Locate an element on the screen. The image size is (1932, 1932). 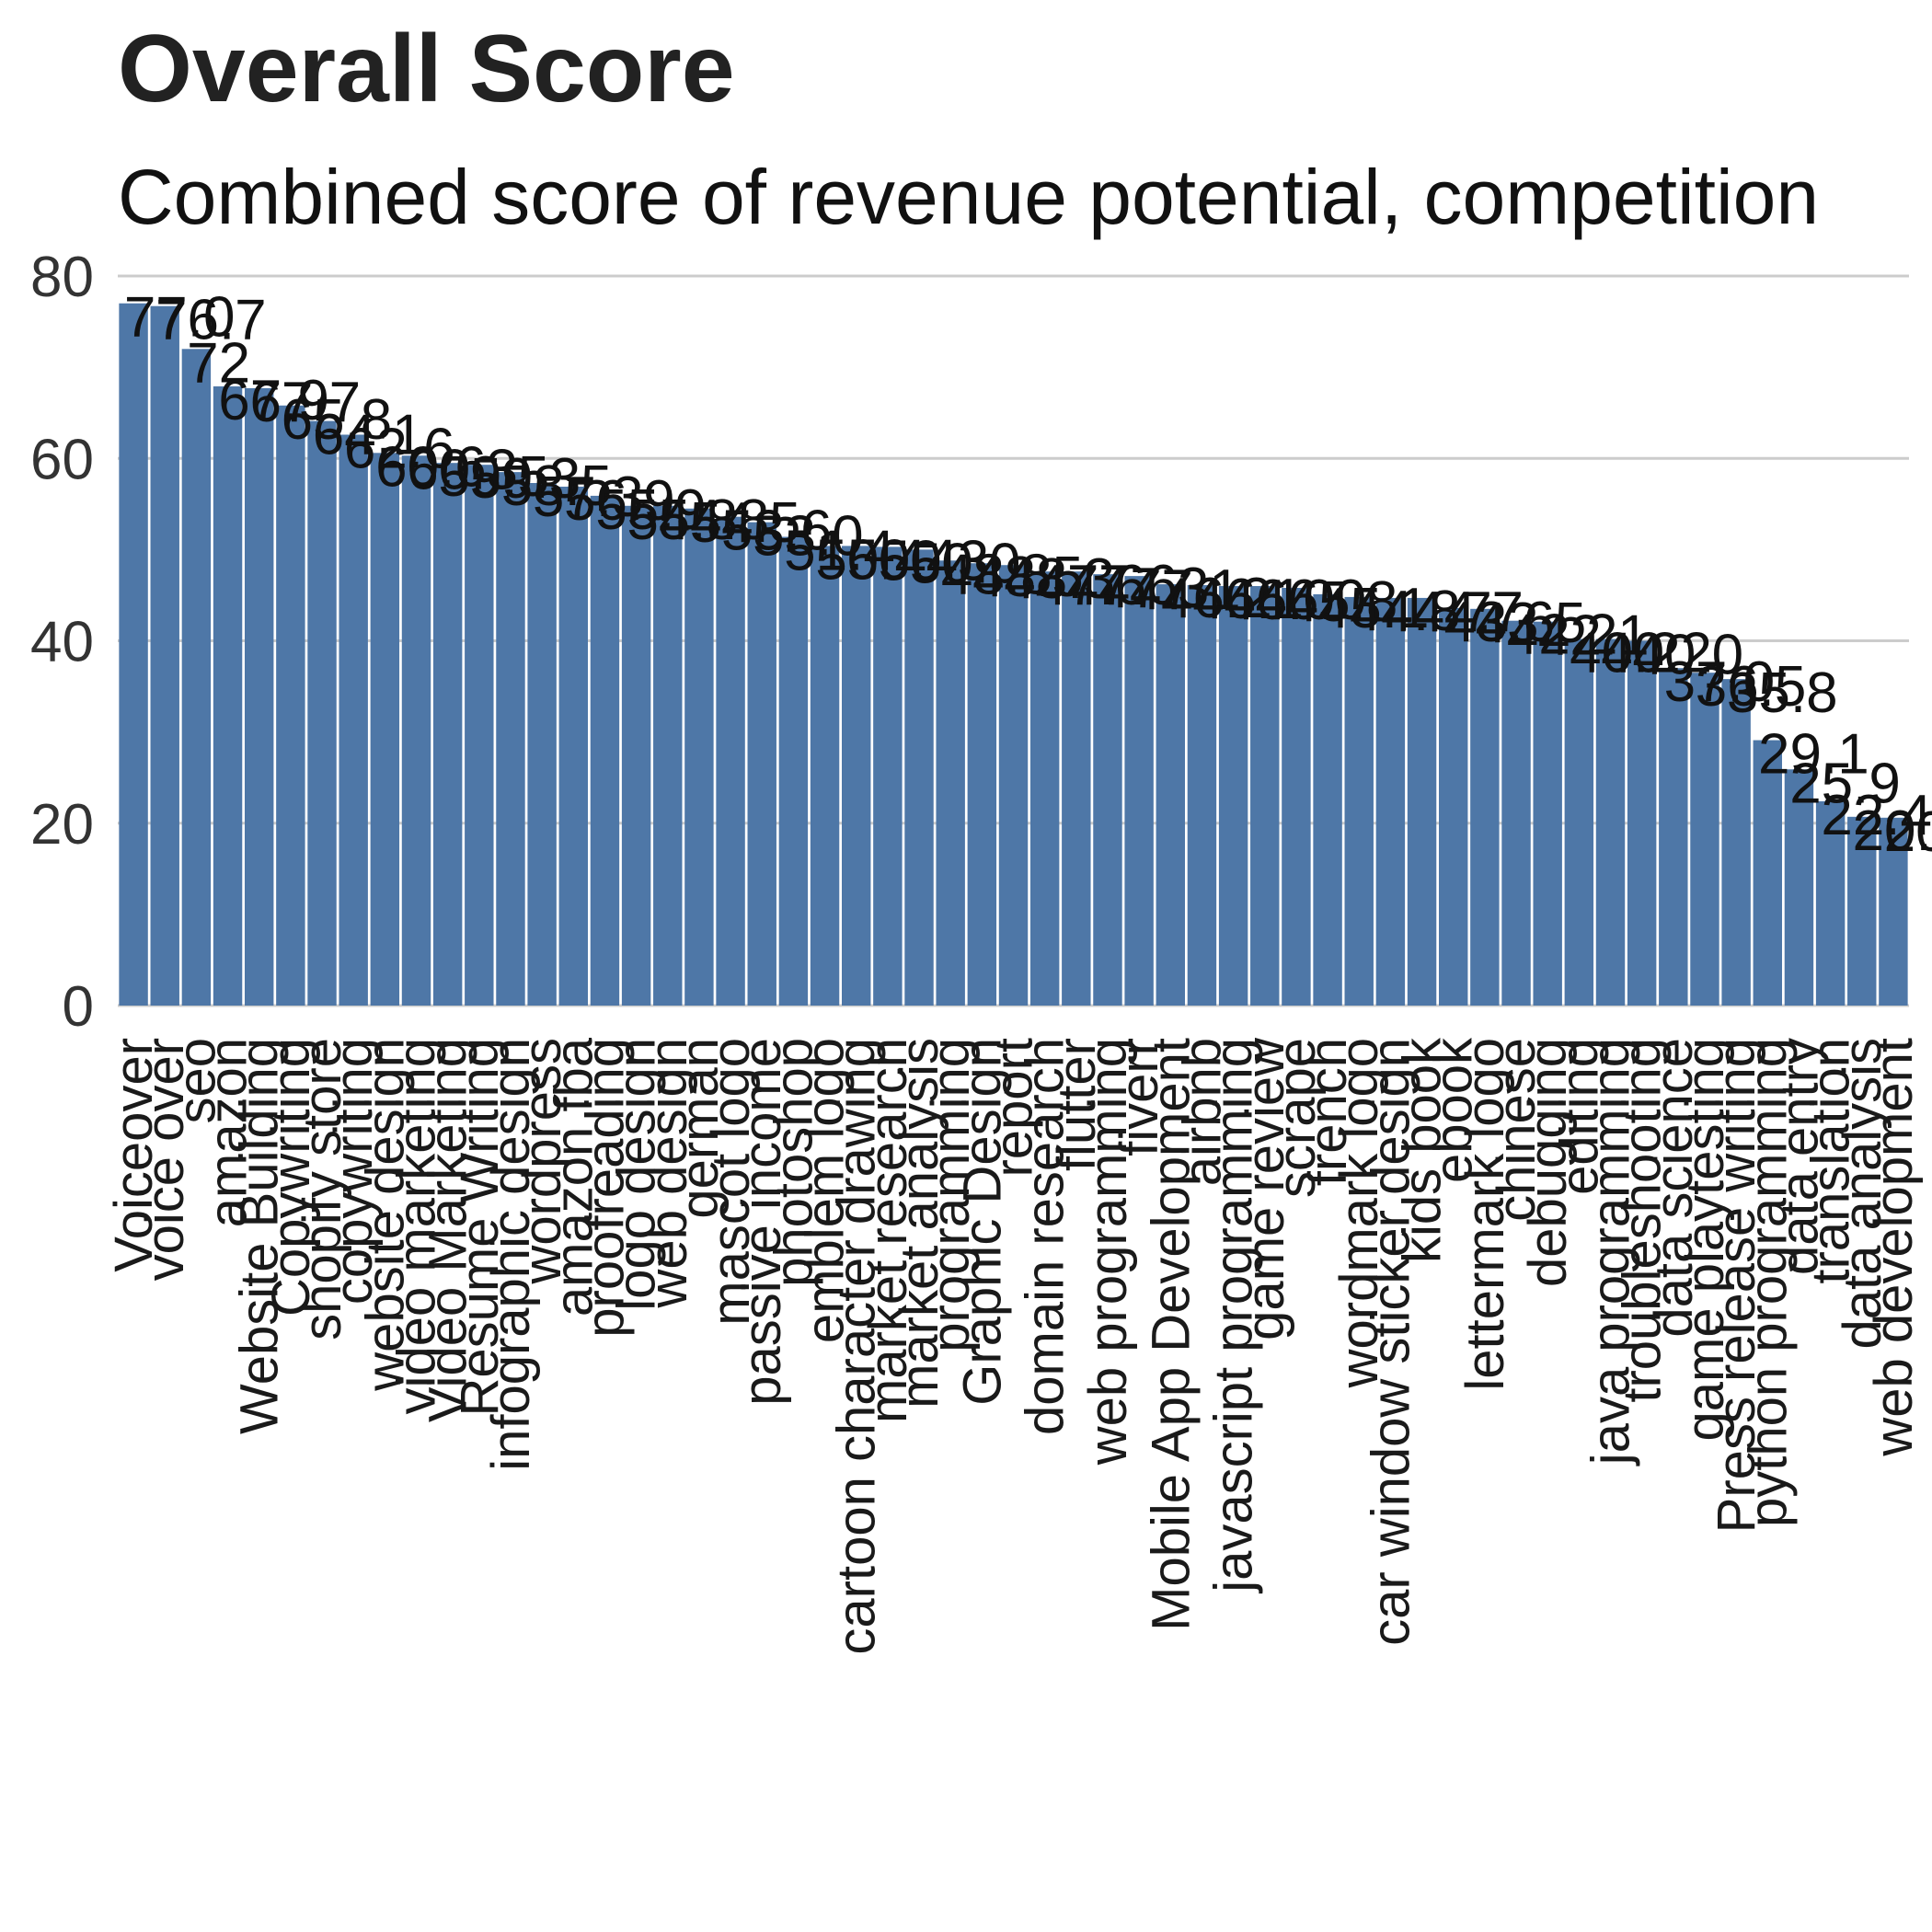
x-tick-label: game playtesting is located at coordinates (1705, 1239).